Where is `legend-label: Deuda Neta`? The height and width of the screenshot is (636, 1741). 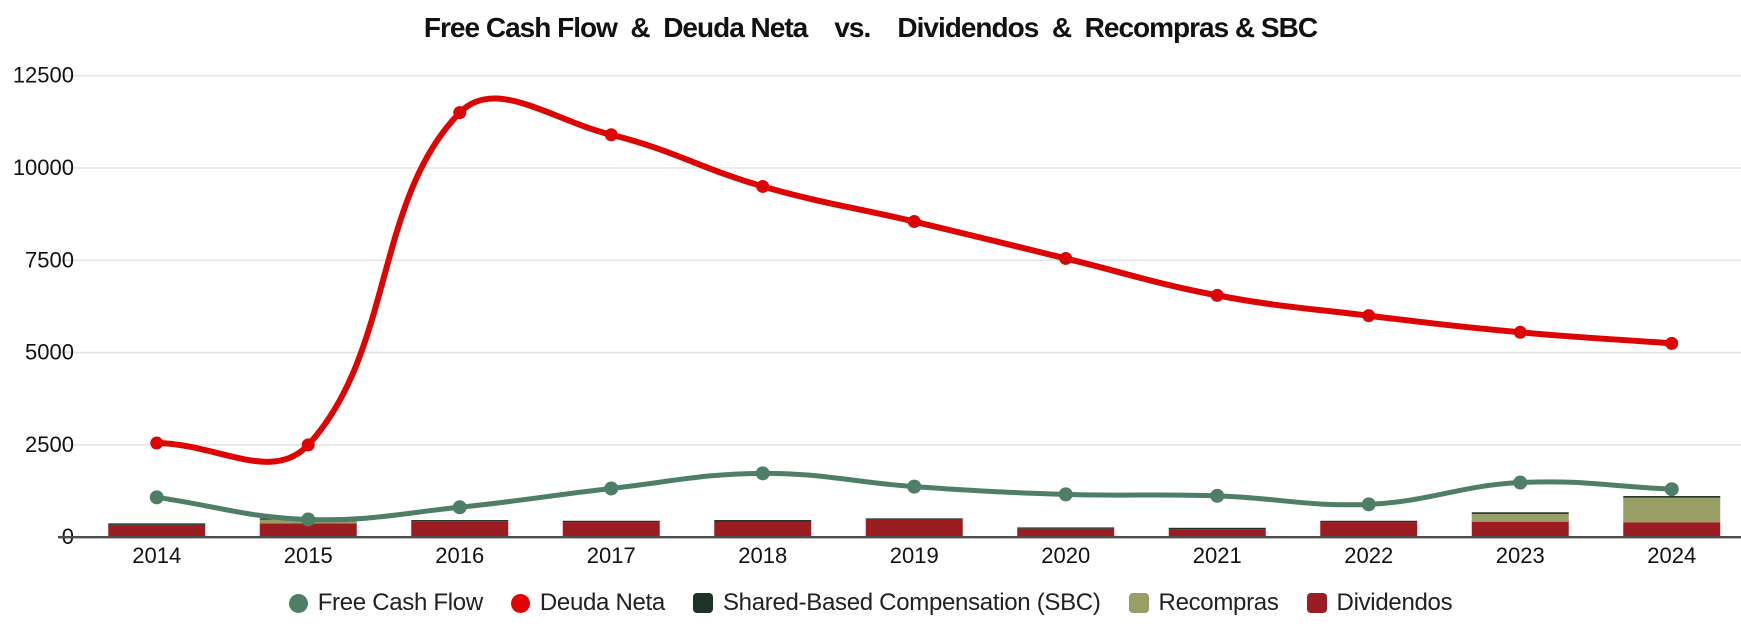
legend-label: Deuda Neta is located at coordinates (602, 602).